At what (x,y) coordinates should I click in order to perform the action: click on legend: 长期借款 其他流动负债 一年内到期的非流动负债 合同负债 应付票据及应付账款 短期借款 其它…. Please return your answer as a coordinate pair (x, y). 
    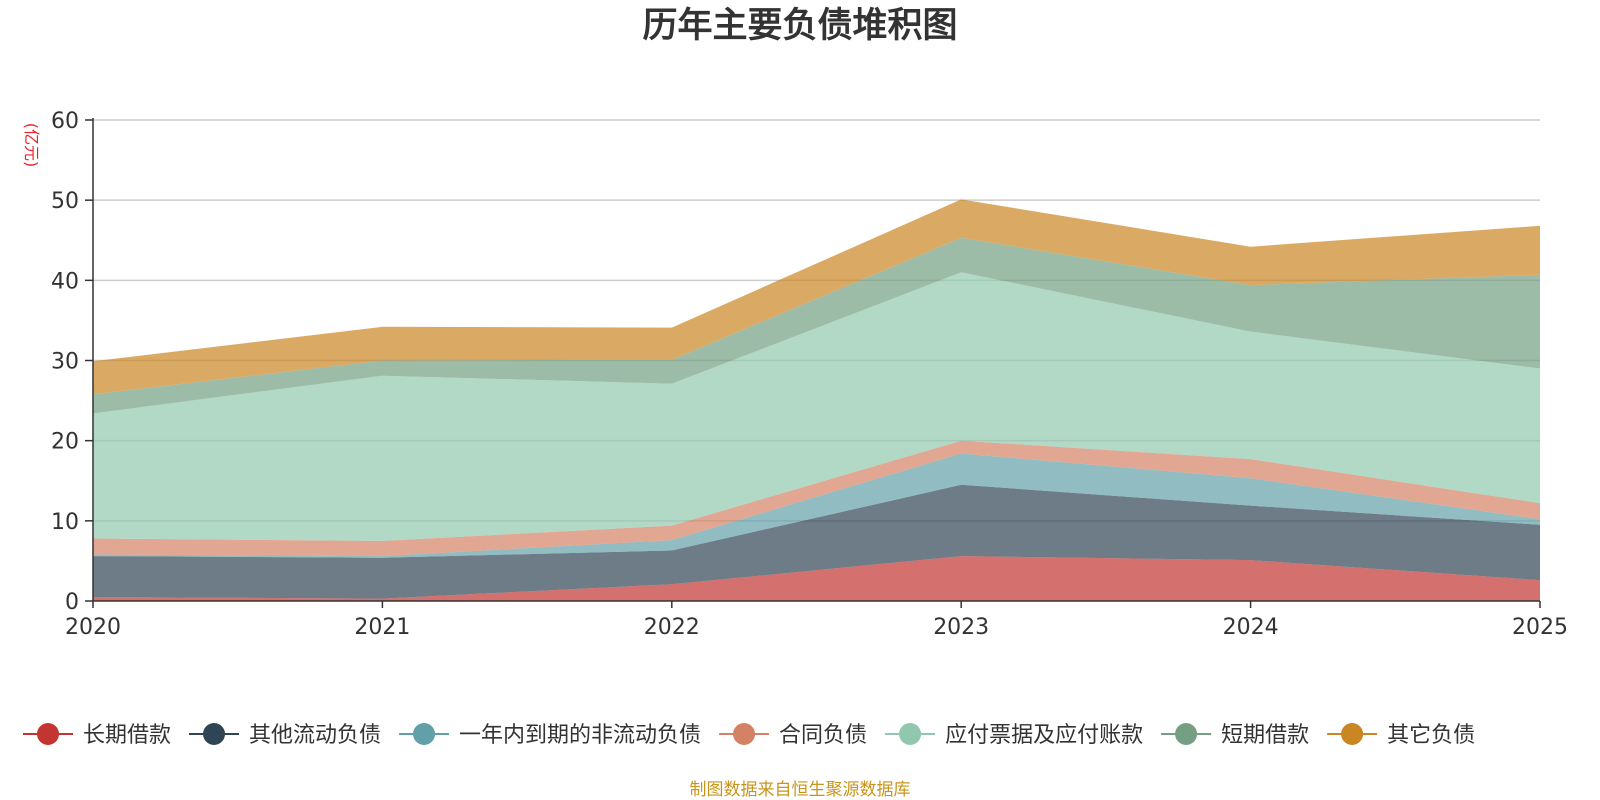
    Looking at the image, I should click on (749, 735).